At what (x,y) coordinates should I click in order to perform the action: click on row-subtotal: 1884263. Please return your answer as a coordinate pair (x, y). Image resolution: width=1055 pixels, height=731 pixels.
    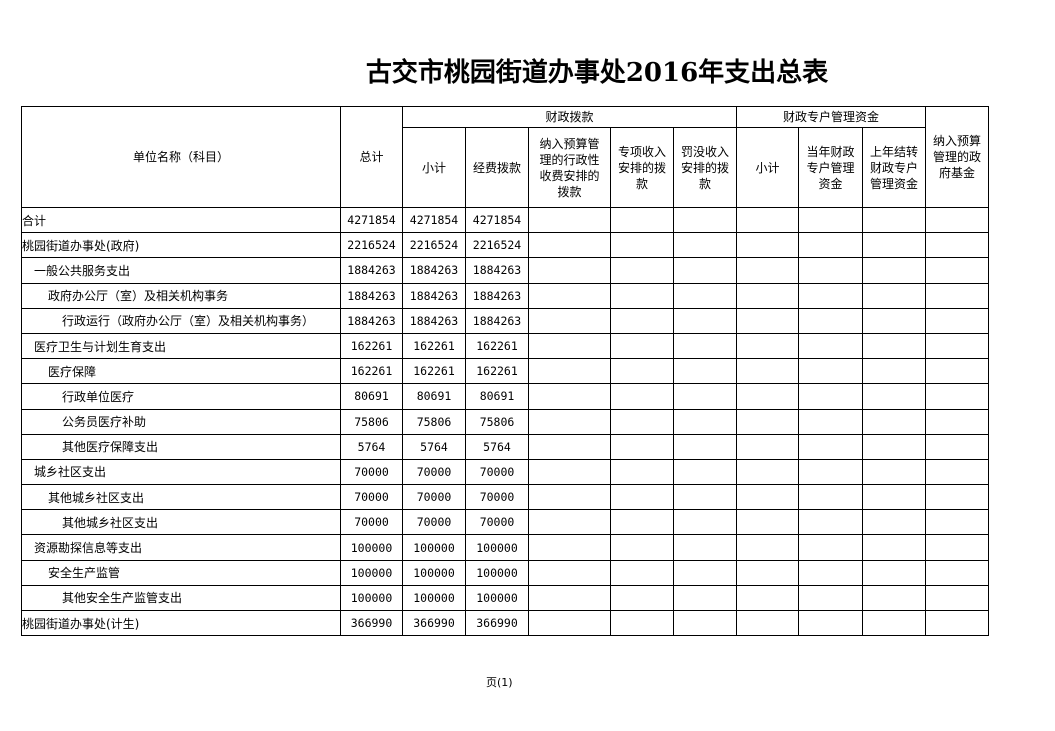
    Looking at the image, I should click on (434, 270).